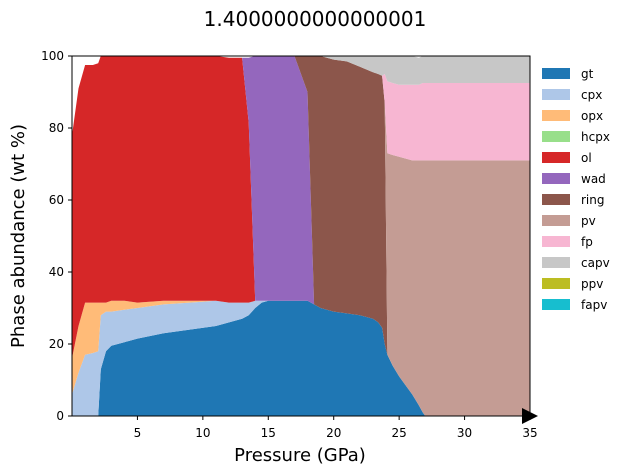 This screenshot has width=630, height=475. I want to click on x-tick-label: 25, so click(399, 433).